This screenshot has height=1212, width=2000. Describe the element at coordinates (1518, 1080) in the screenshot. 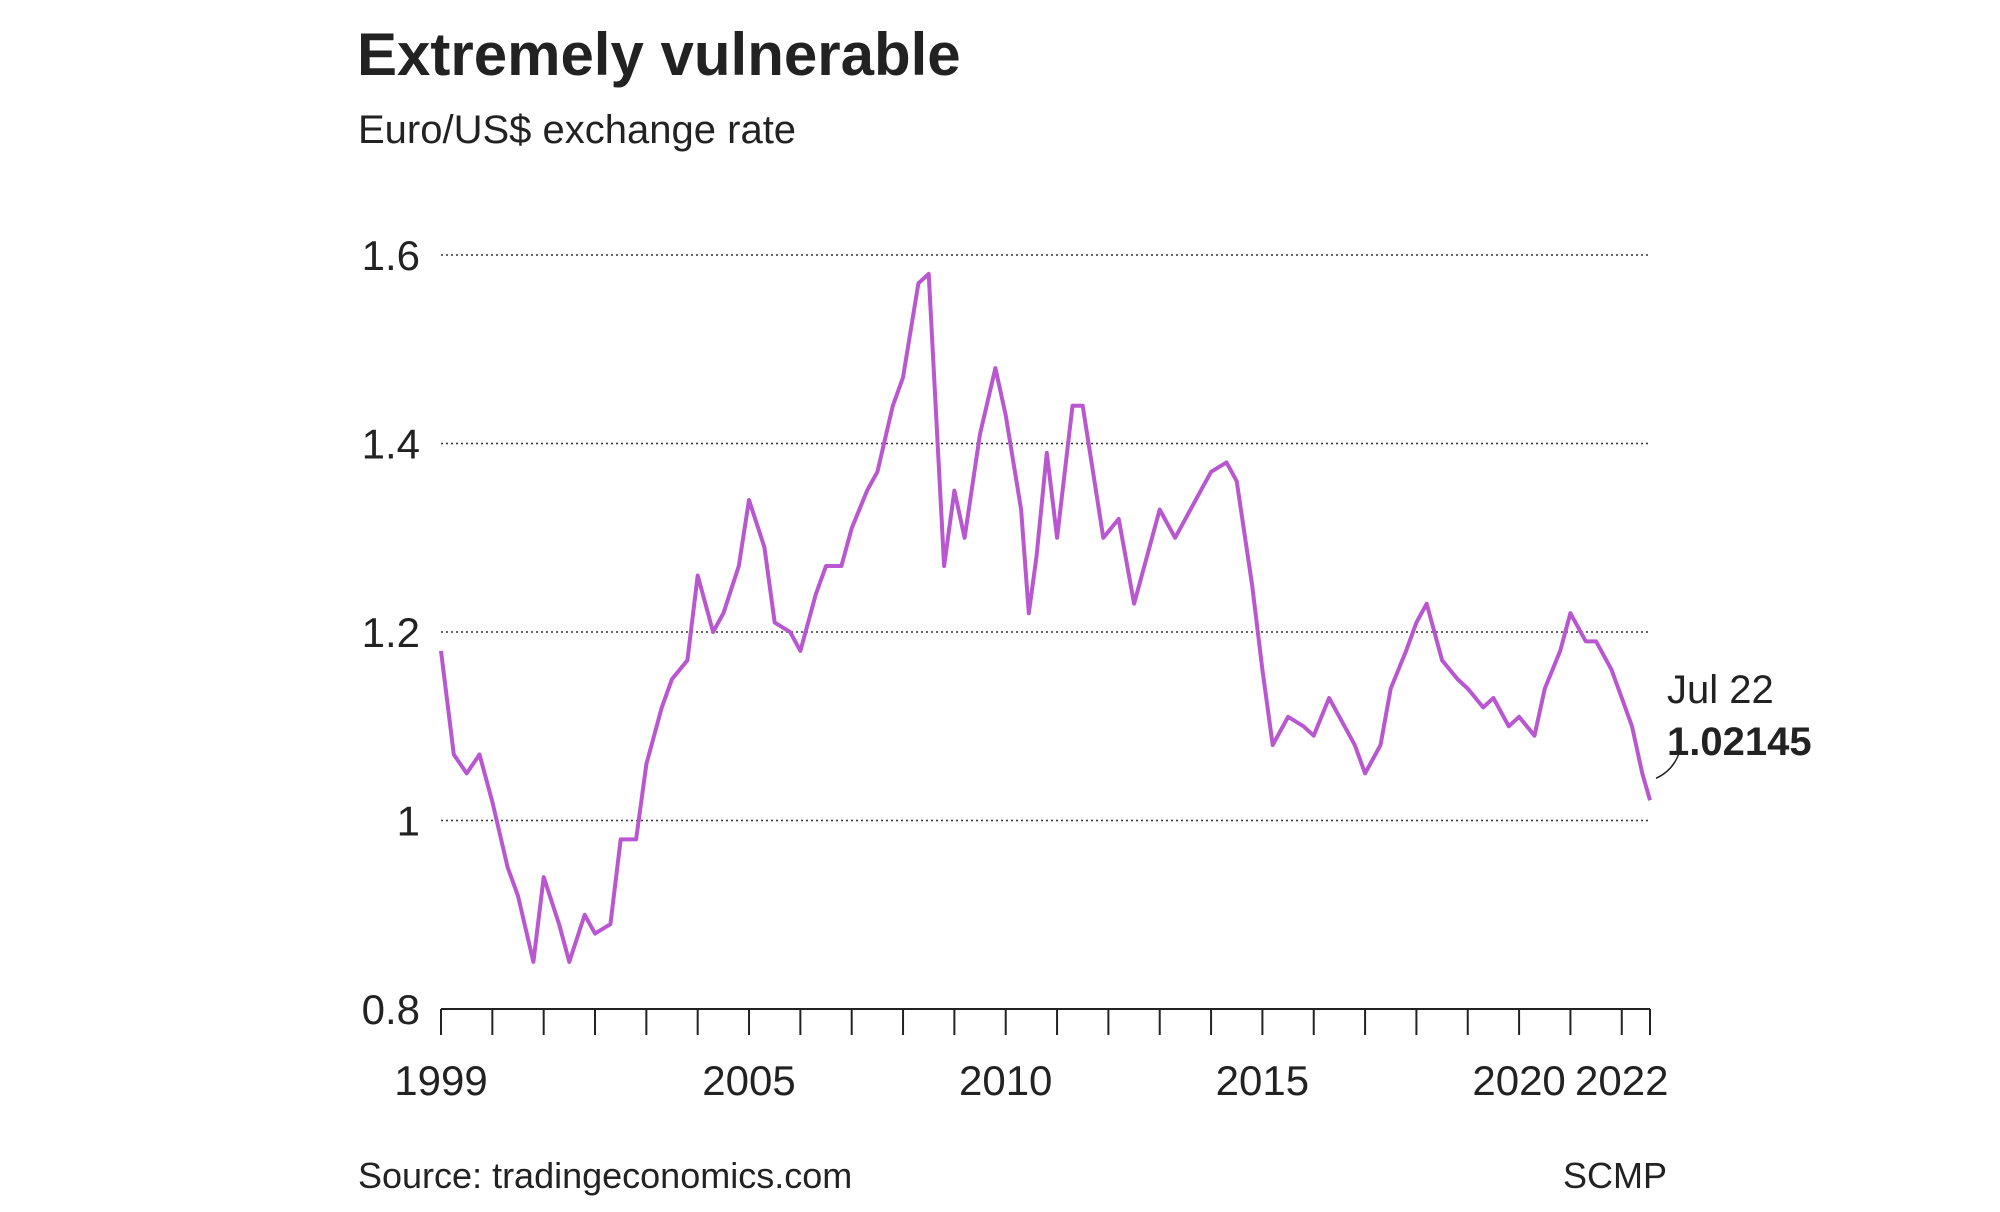

I see `x-tick-label: 2020` at that location.